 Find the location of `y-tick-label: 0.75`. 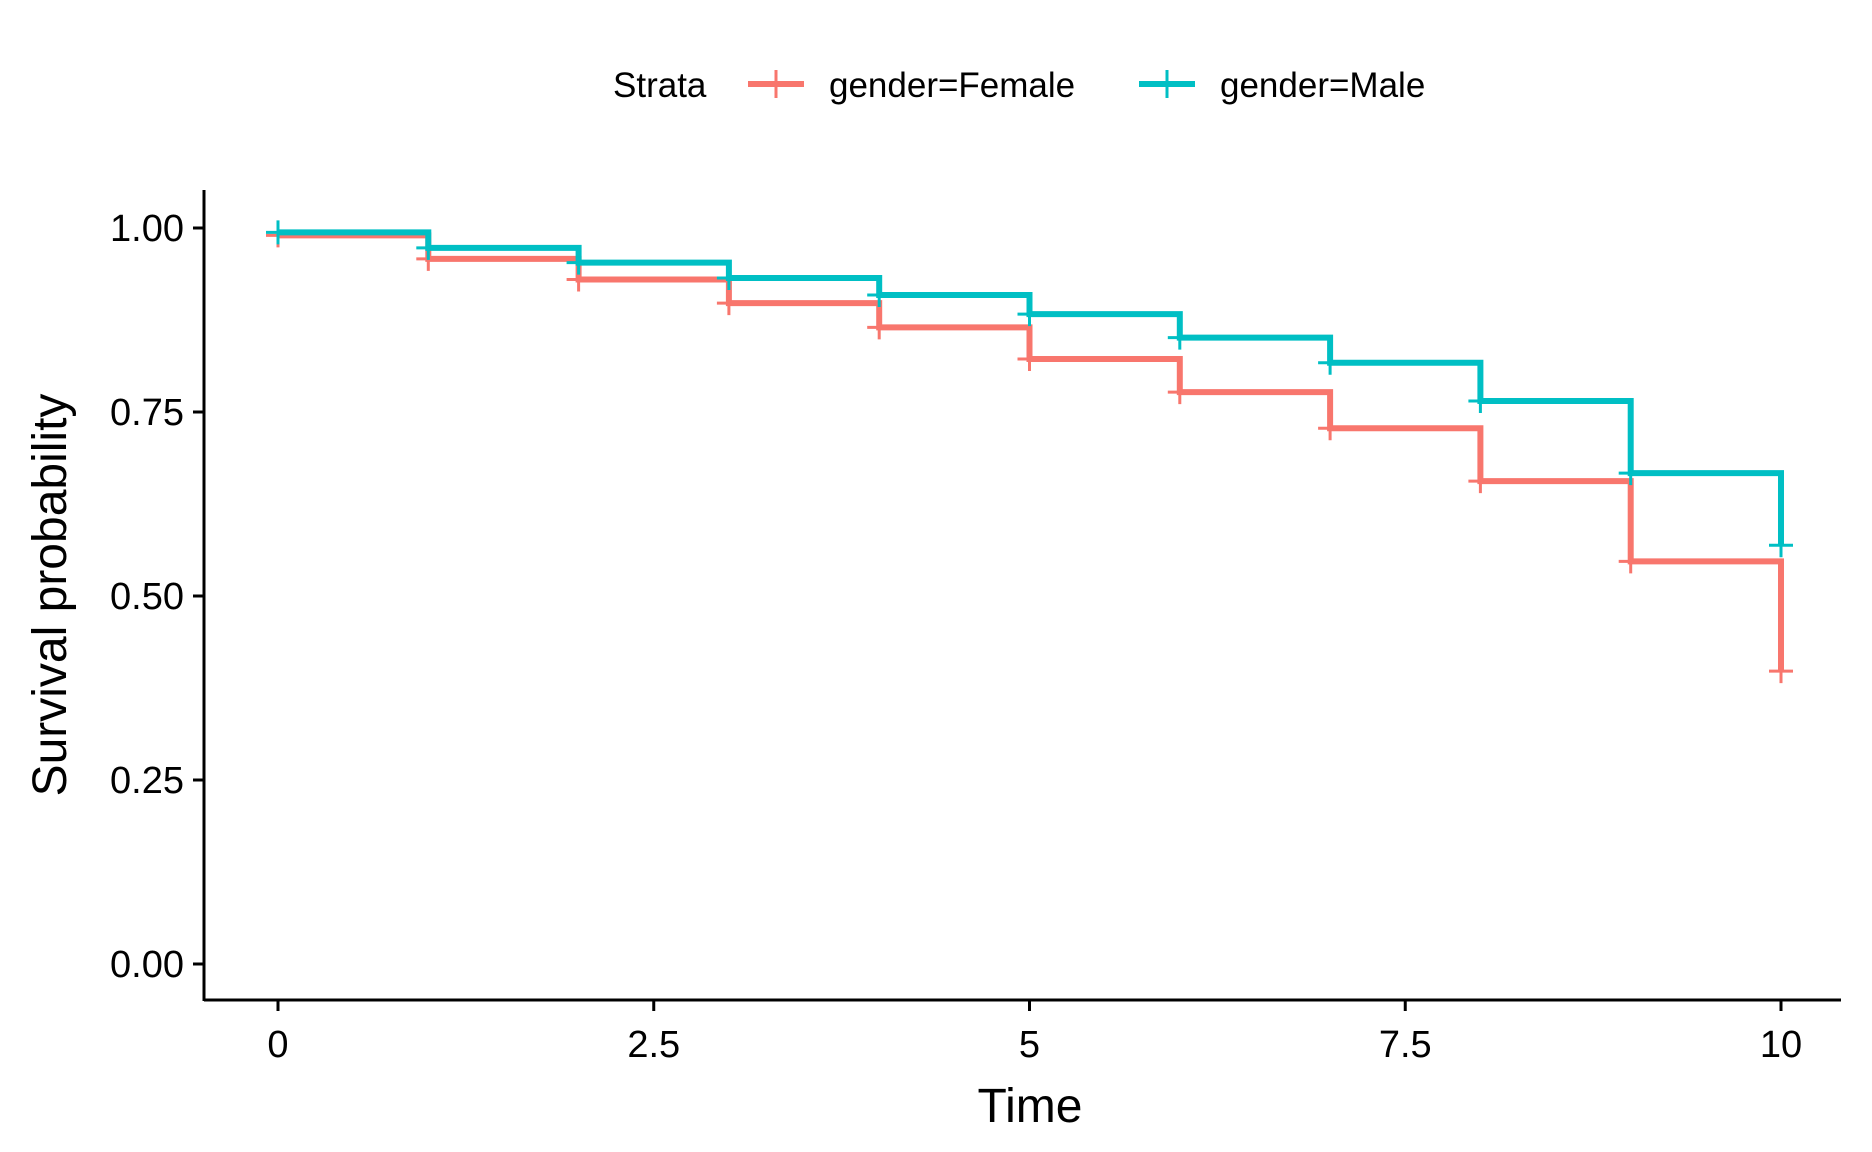

y-tick-label: 0.75 is located at coordinates (147, 413).